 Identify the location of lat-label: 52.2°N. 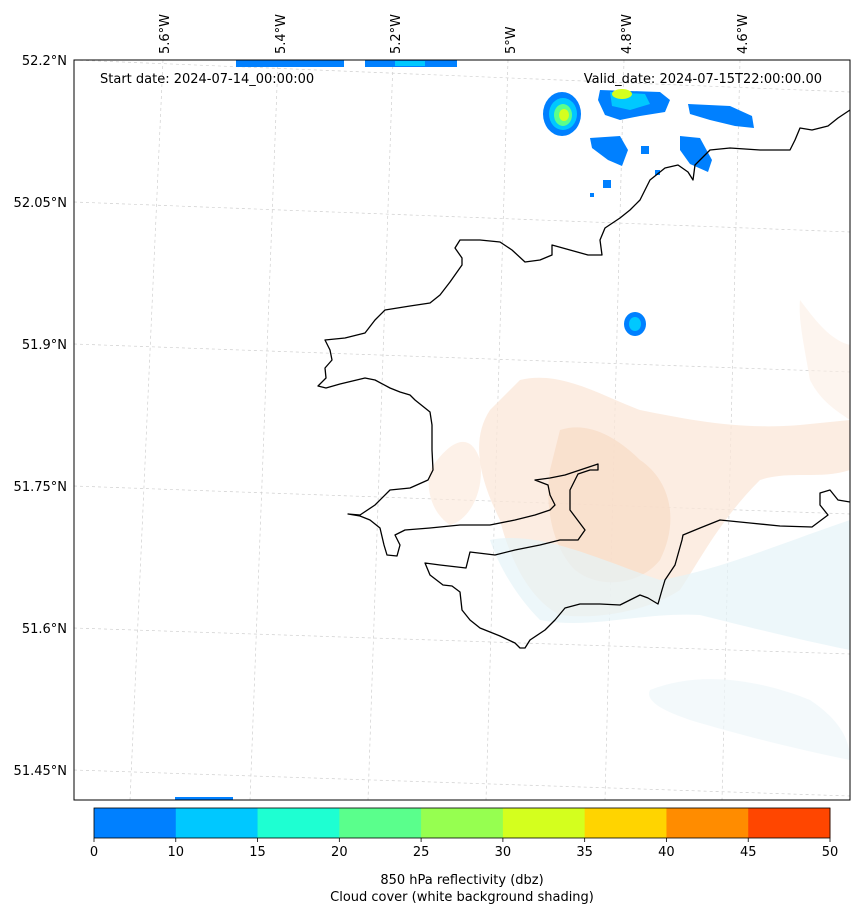
(44, 61).